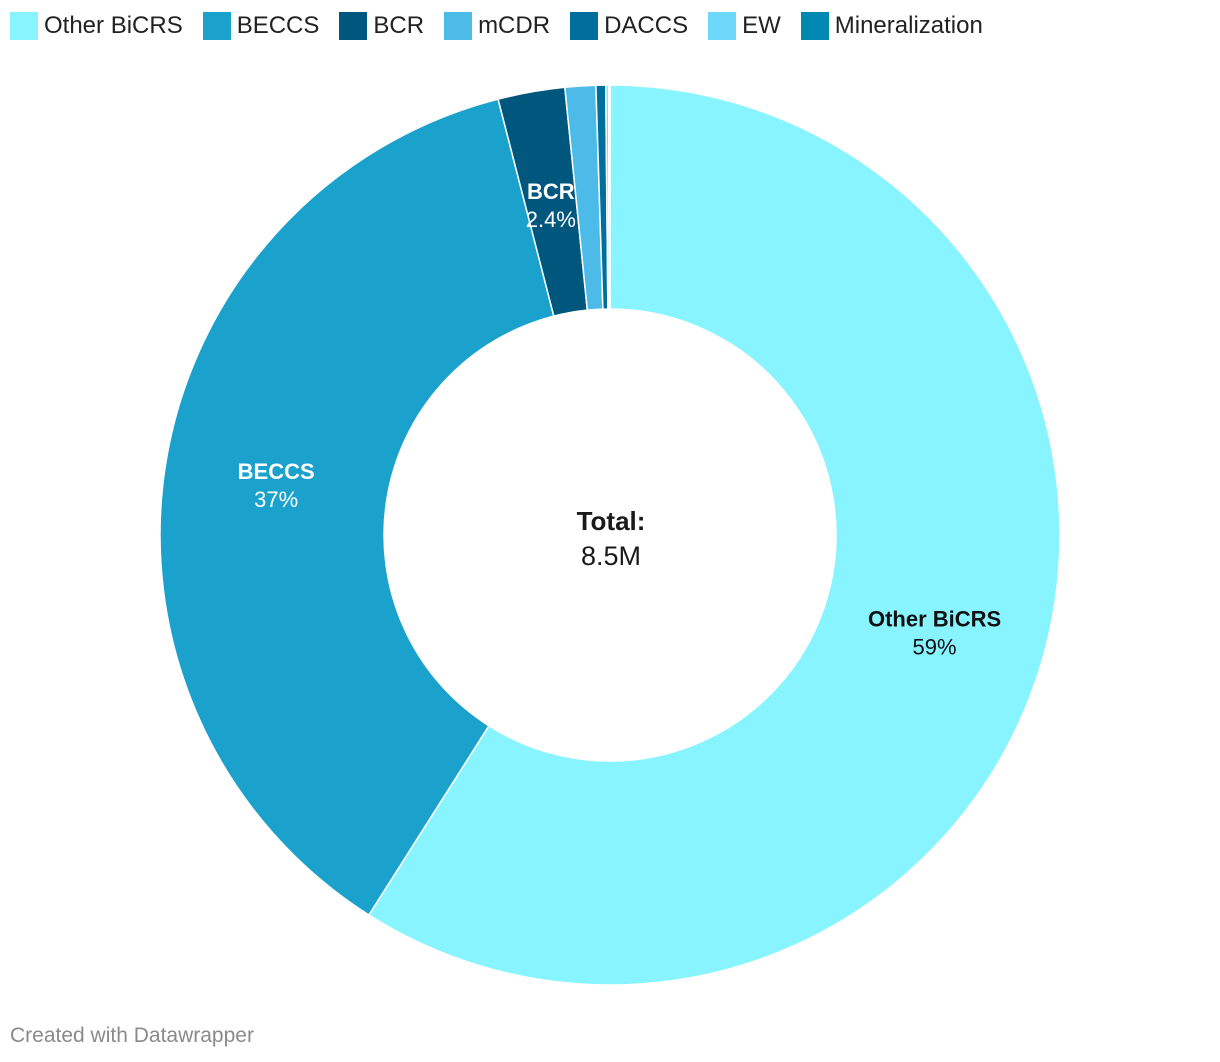  I want to click on legend-label: Mineralization, so click(908, 25).